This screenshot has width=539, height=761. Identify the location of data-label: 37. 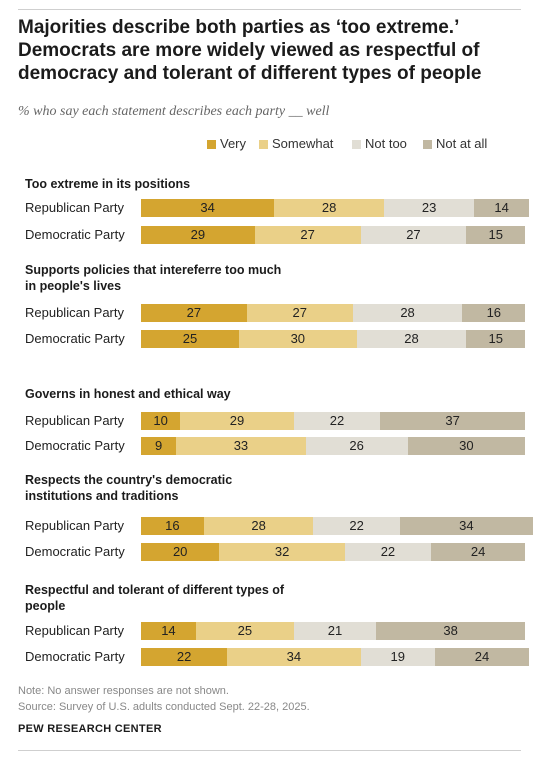
(452, 420).